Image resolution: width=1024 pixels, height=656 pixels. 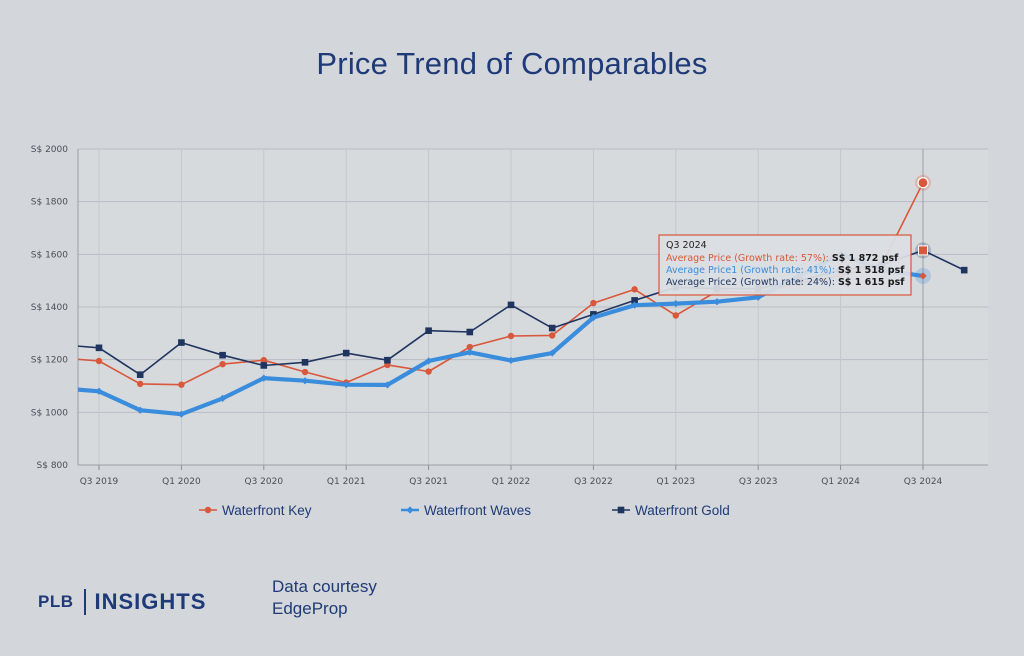 I want to click on plb-insights-logo: PLB INSIGHTS, so click(x=122, y=602).